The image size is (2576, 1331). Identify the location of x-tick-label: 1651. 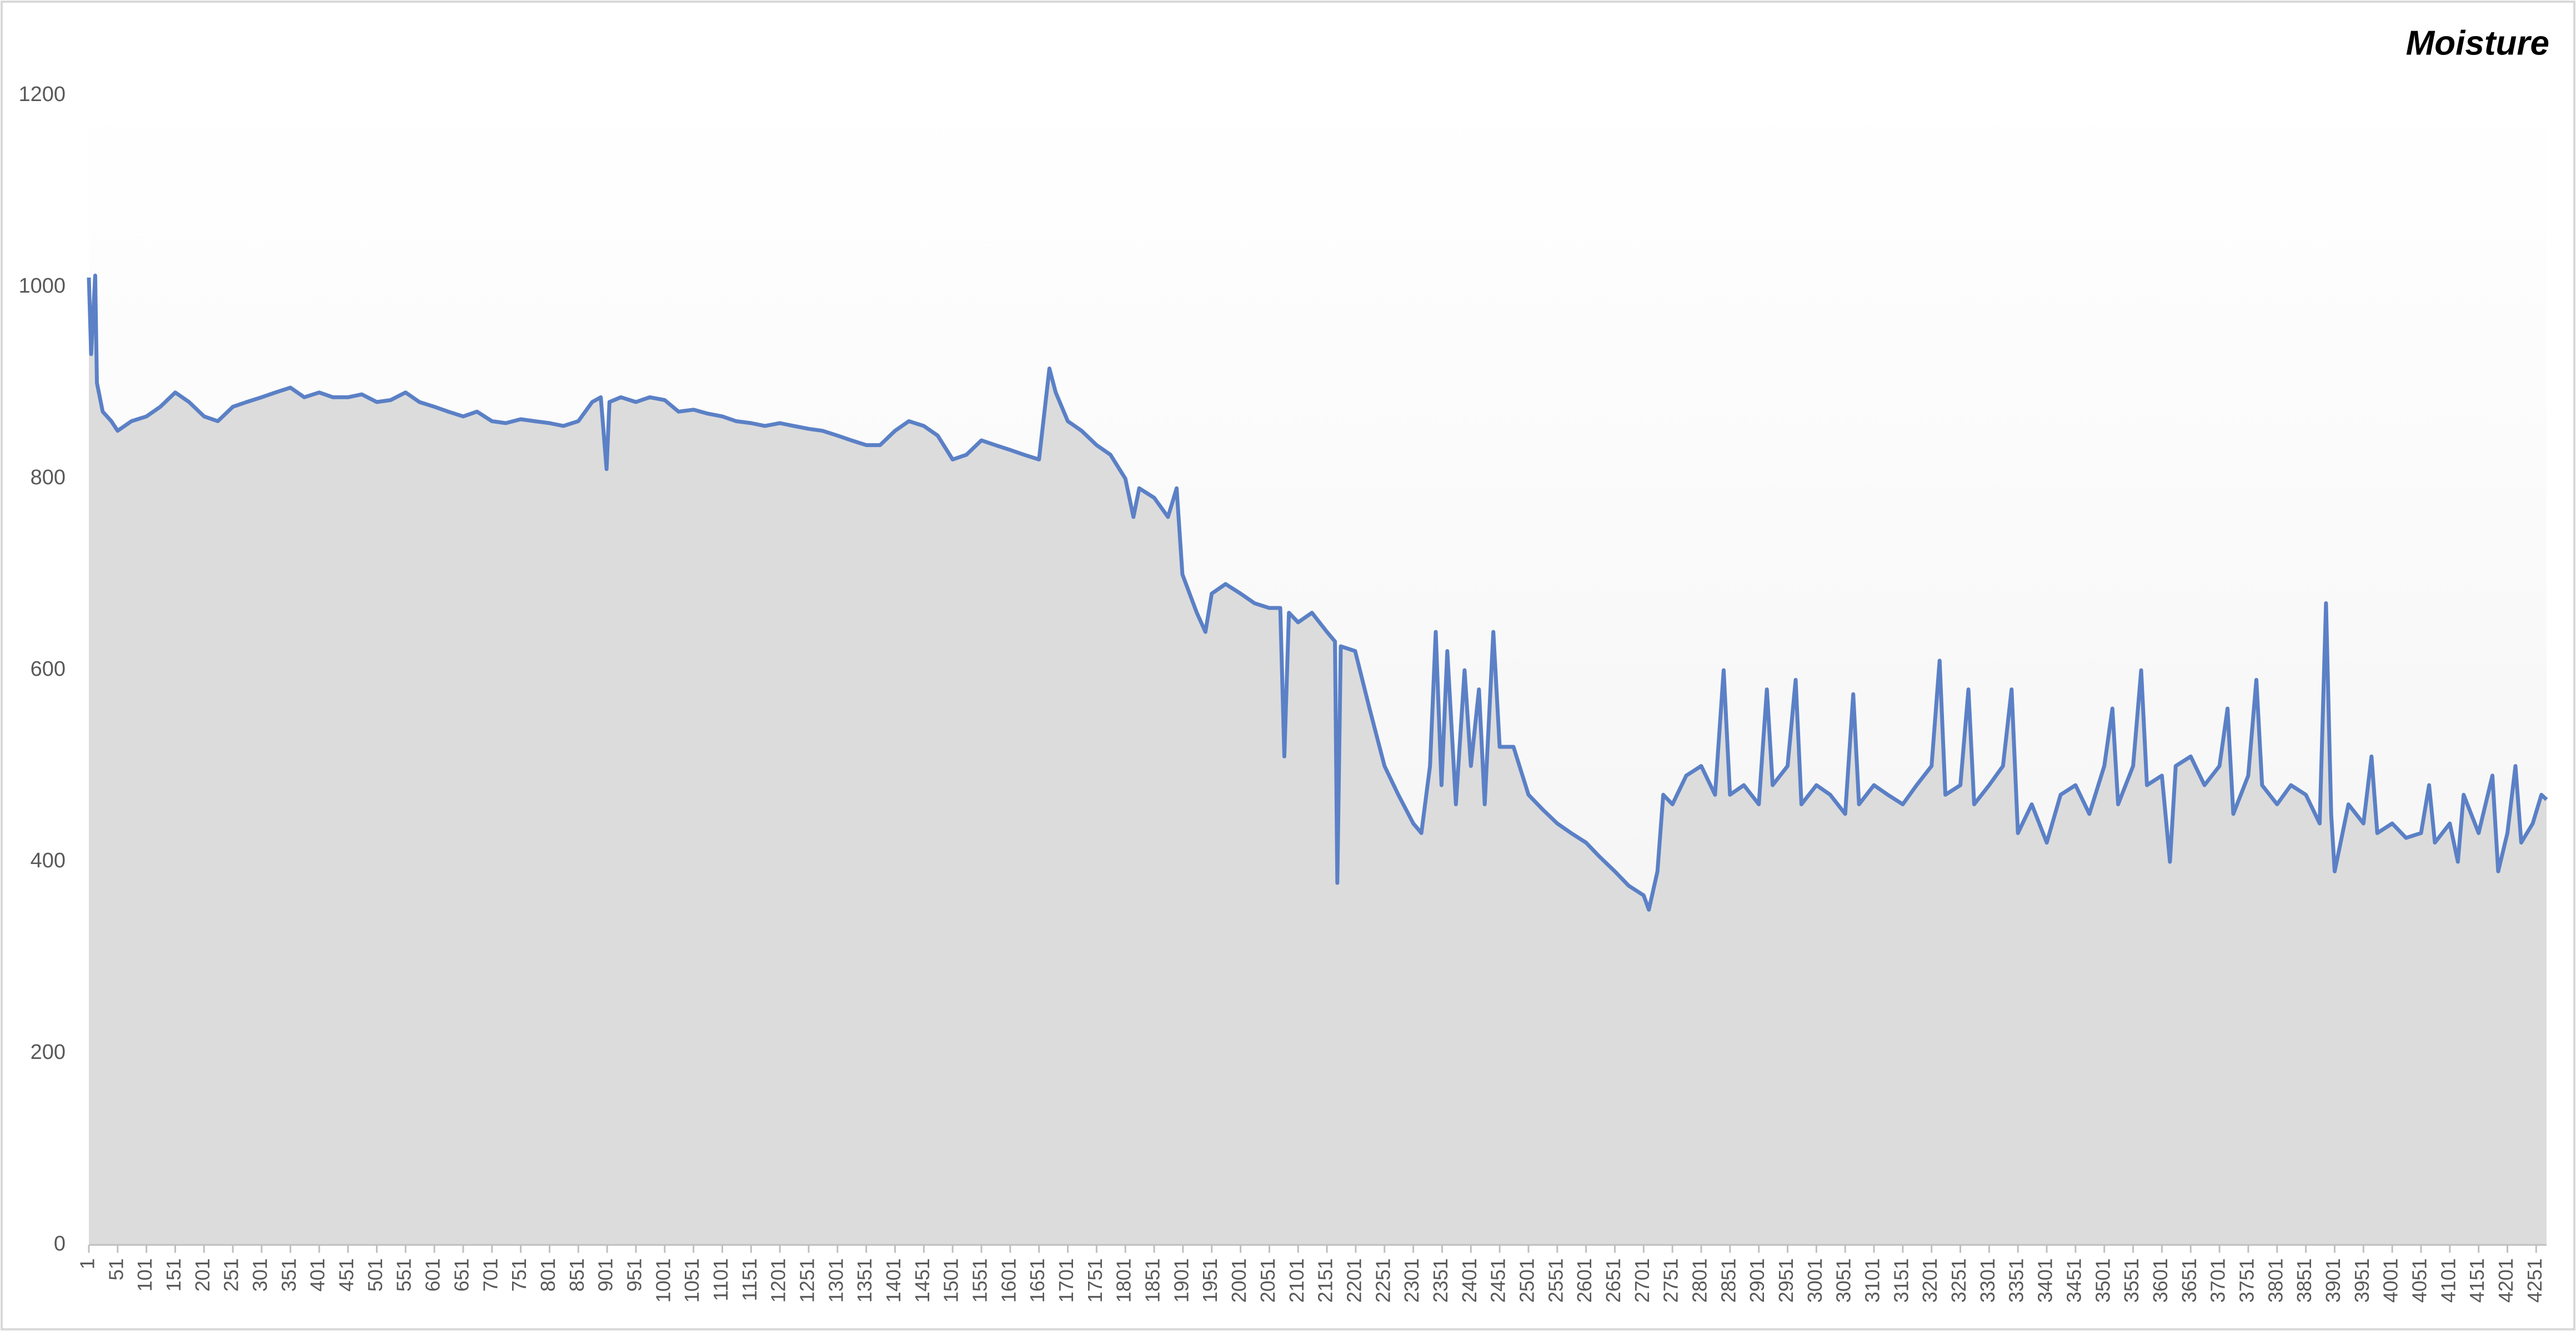
(1038, 1280).